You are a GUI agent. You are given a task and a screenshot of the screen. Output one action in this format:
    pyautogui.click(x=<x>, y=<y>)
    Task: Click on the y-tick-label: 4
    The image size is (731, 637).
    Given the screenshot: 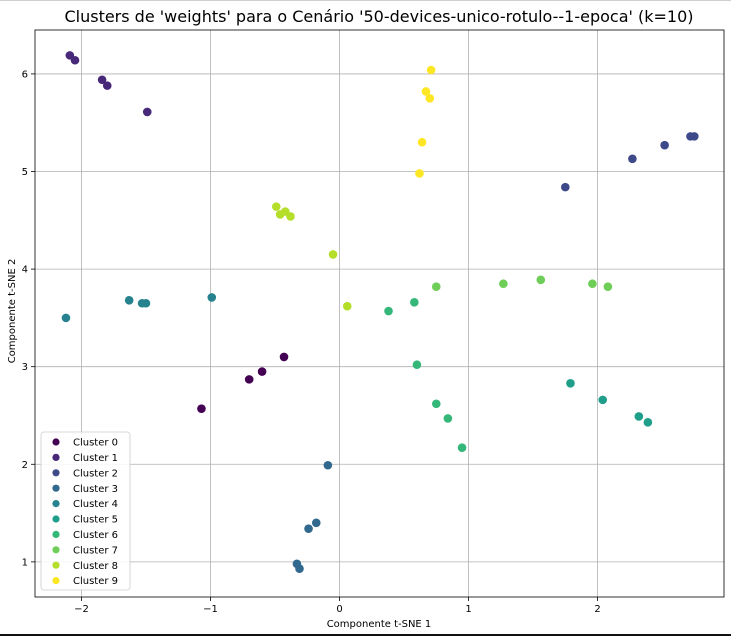 What is the action you would take?
    pyautogui.click(x=25, y=270)
    